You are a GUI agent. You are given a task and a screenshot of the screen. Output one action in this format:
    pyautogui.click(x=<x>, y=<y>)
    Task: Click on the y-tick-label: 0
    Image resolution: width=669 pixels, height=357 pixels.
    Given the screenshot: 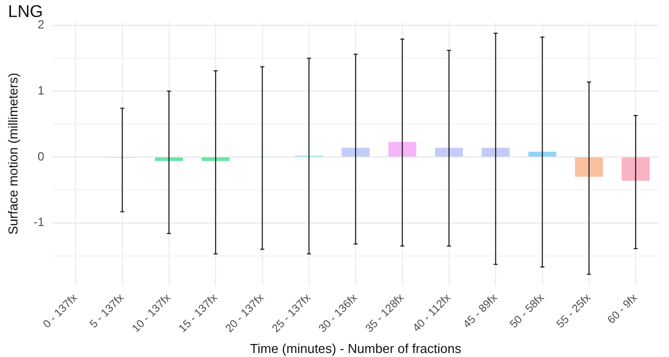 What is the action you would take?
    pyautogui.click(x=41, y=156)
    